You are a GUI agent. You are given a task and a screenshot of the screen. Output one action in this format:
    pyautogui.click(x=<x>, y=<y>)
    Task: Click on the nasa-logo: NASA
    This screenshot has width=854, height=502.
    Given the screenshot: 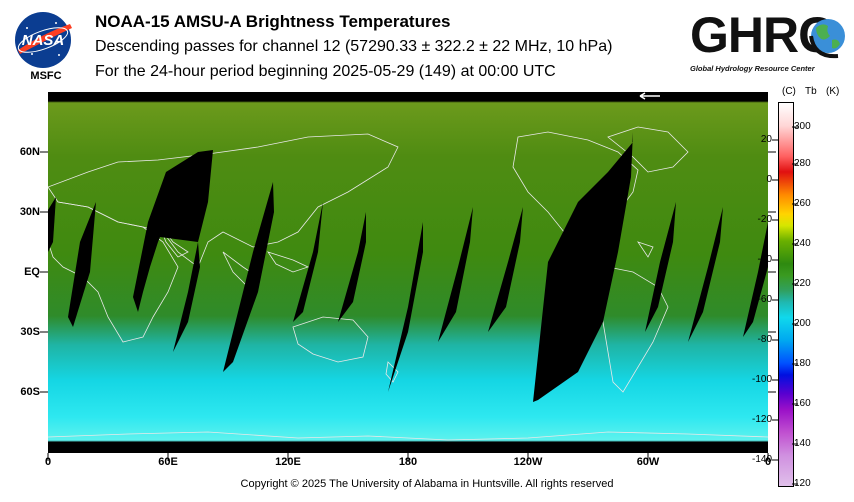 What is the action you would take?
    pyautogui.click(x=43, y=40)
    